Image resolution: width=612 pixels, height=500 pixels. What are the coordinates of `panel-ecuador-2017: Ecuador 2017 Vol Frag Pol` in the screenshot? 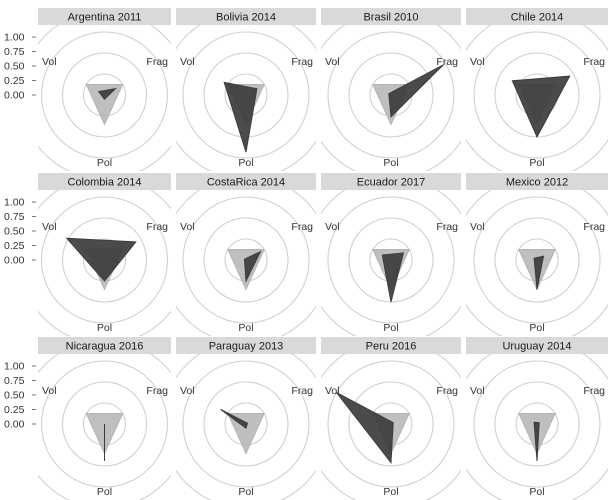 It's located at (391, 254).